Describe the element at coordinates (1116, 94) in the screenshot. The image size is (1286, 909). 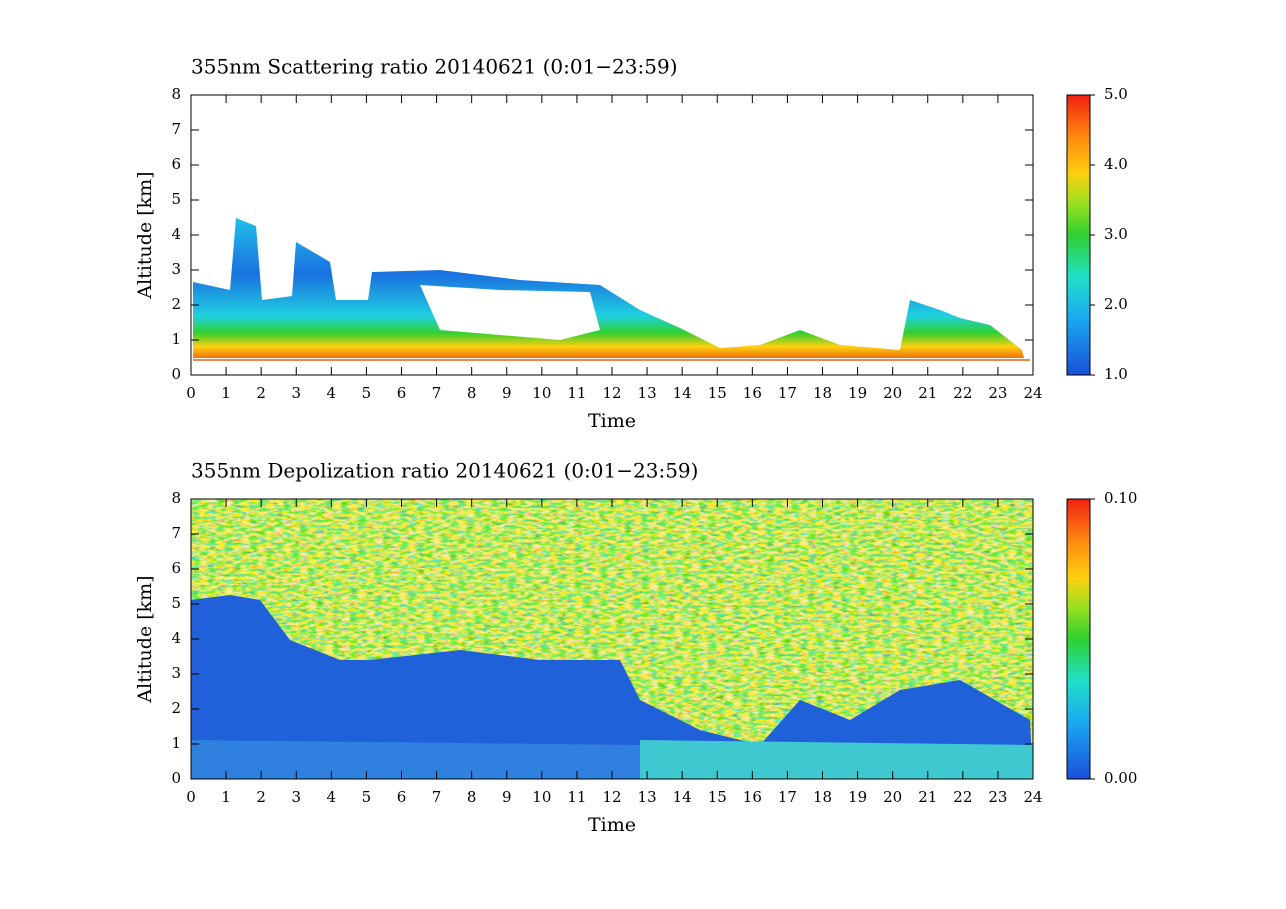
I see `colorbar-tick-label: 5.0` at that location.